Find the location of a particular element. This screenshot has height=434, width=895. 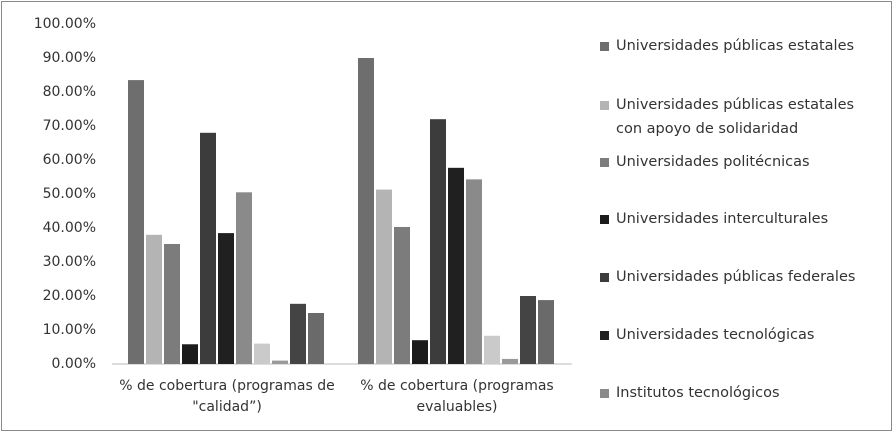

y-tick-label: 60.00% is located at coordinates (69, 160).